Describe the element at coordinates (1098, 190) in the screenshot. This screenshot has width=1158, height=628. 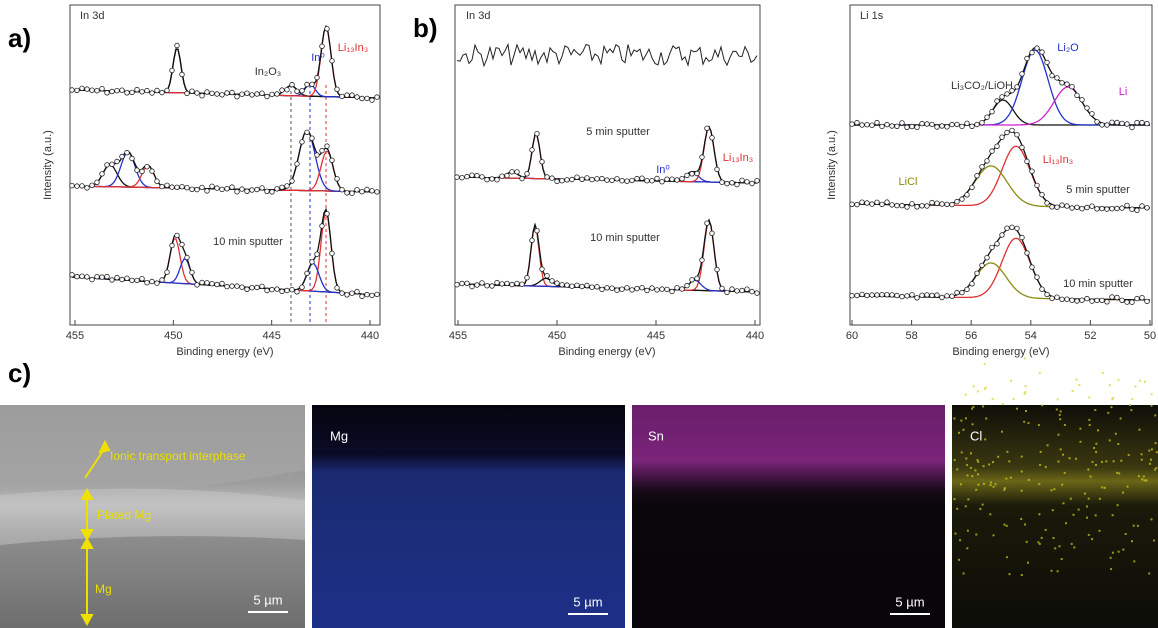
I see `annotation: 5 min sputter` at that location.